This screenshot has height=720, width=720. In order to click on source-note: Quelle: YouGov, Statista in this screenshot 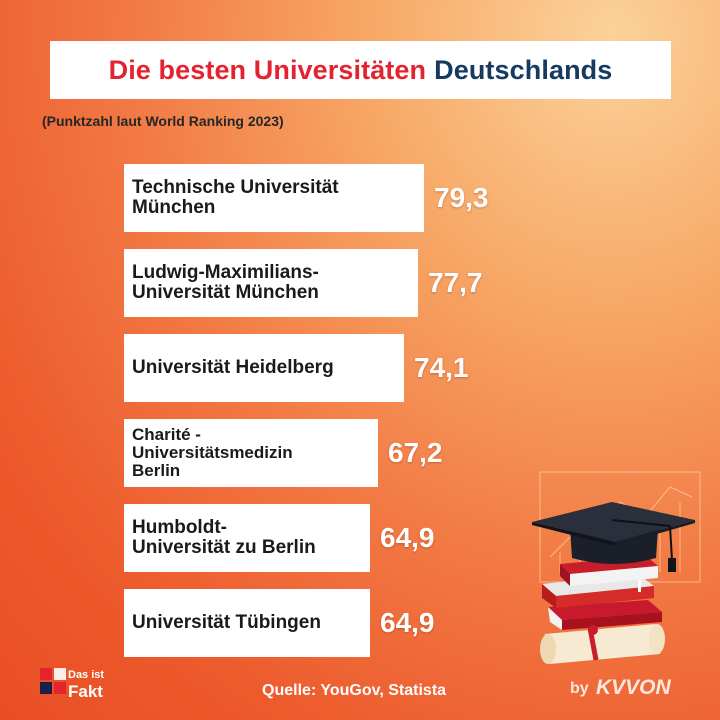, I will do `click(354, 690)`.